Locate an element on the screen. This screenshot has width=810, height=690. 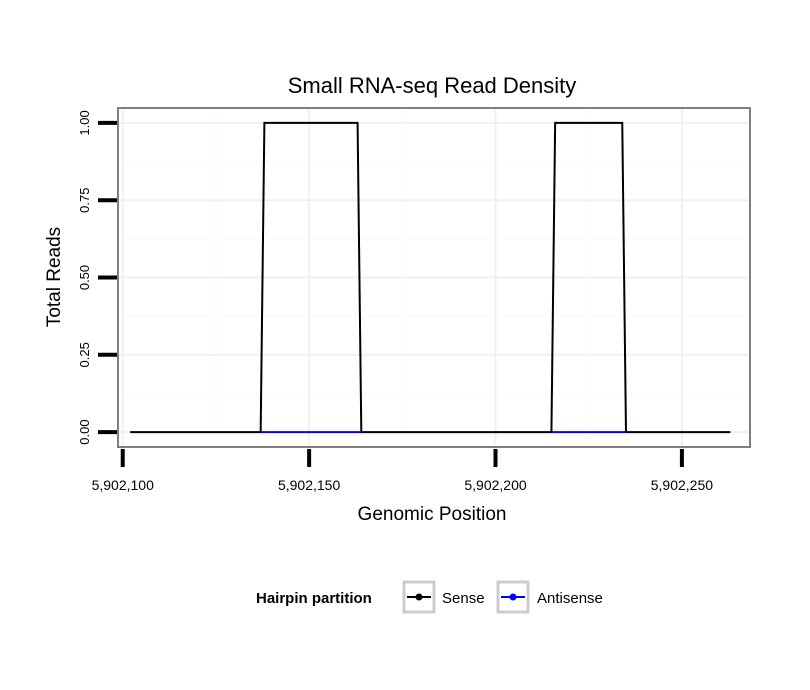
chart-title: Small RNA-seq Read Density is located at coordinates (432, 85).